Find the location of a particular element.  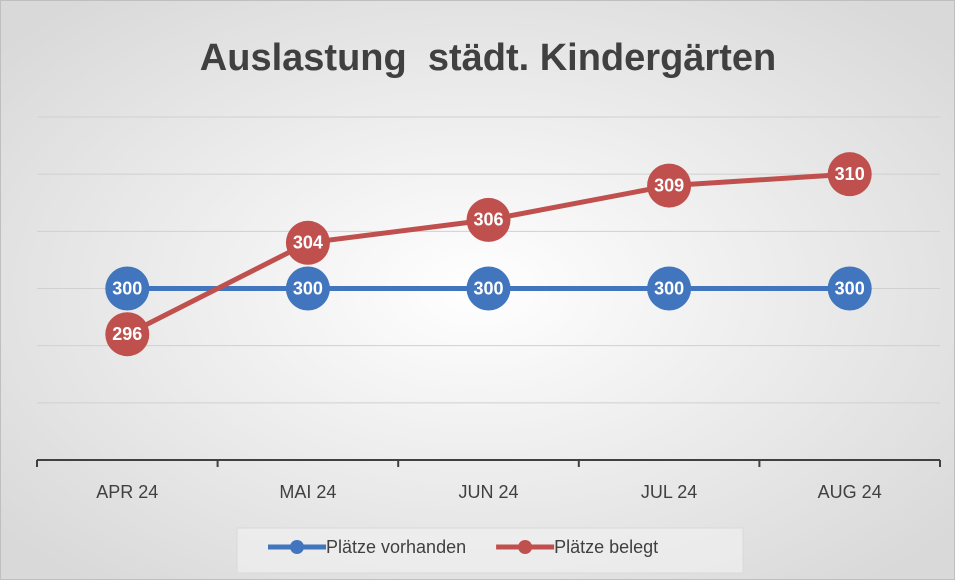

data-label: 306 is located at coordinates (488, 220).